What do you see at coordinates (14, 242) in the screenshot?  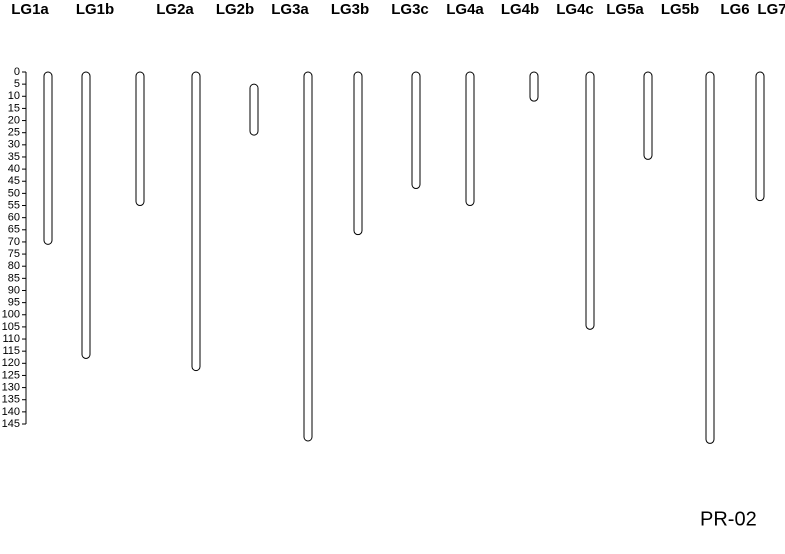 I see `y-tick-label: 70` at bounding box center [14, 242].